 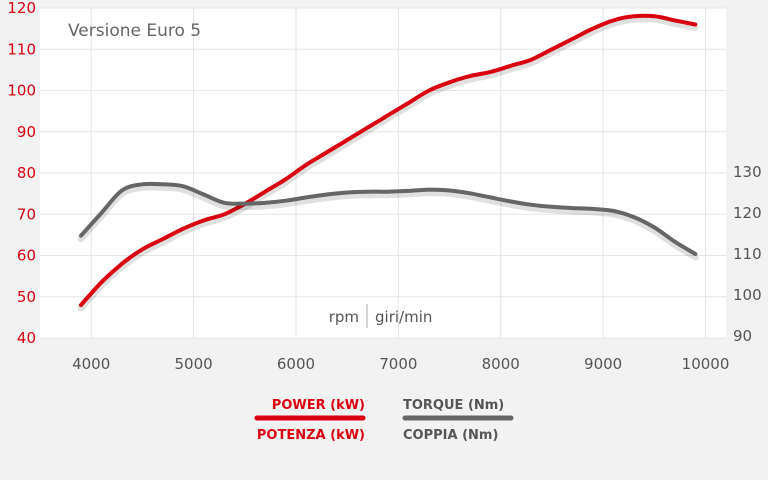 I want to click on y-left-tick-label: 120, so click(x=21, y=8).